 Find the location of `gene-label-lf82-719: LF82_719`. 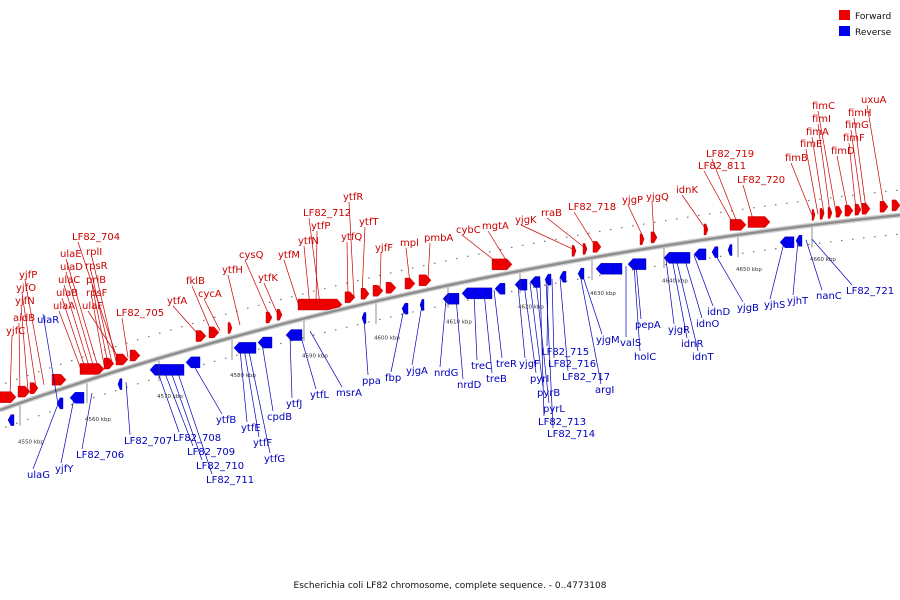

gene-label-lf82-719: LF82_719 is located at coordinates (730, 154).